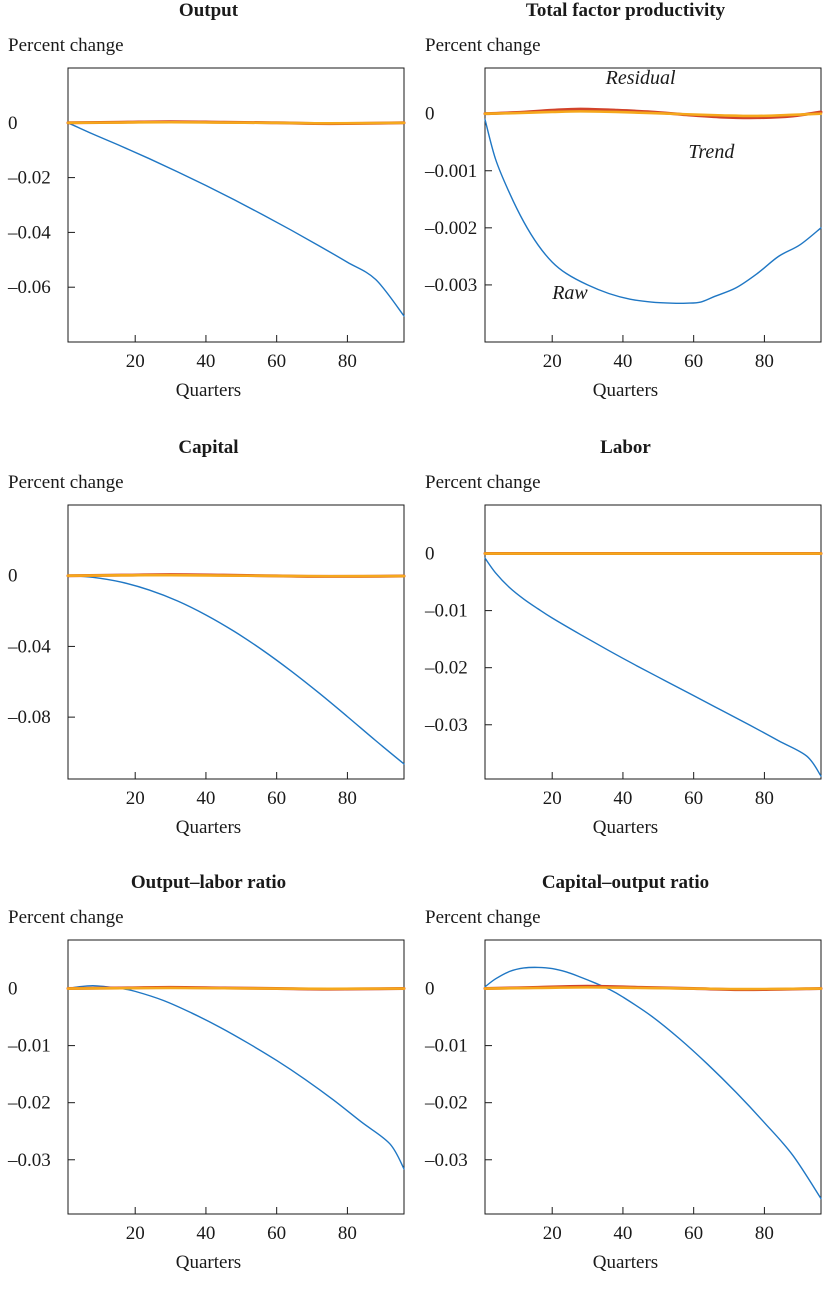 This screenshot has width=835, height=1298. I want to click on chart-title: Labor, so click(625, 447).